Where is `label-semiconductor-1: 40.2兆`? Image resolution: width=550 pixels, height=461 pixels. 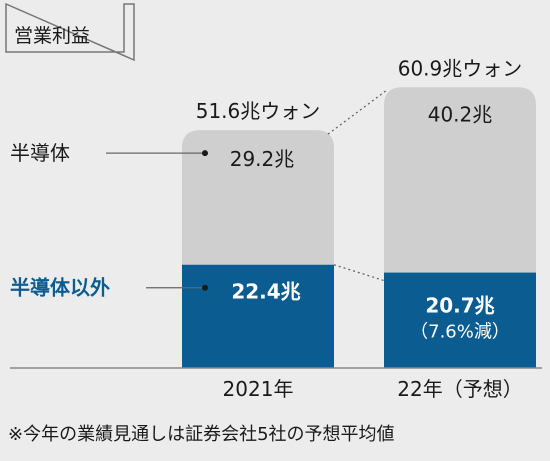
label-semiconductor-1: 40.2兆 is located at coordinates (460, 114).